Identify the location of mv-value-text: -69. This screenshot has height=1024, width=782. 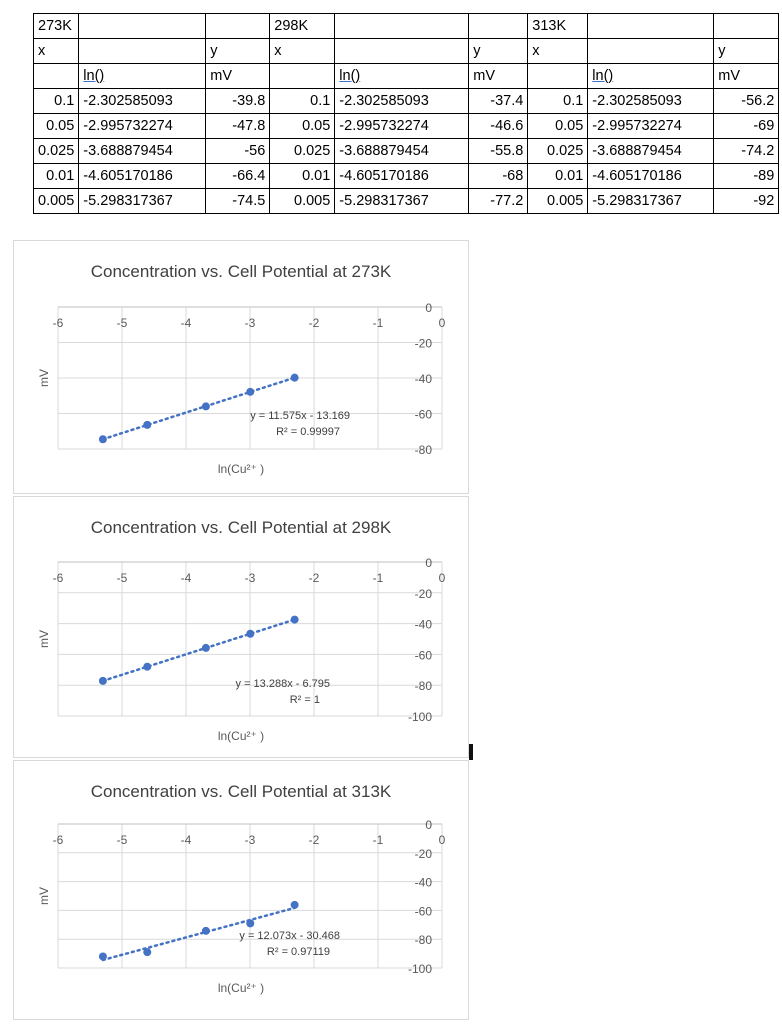
(764, 126).